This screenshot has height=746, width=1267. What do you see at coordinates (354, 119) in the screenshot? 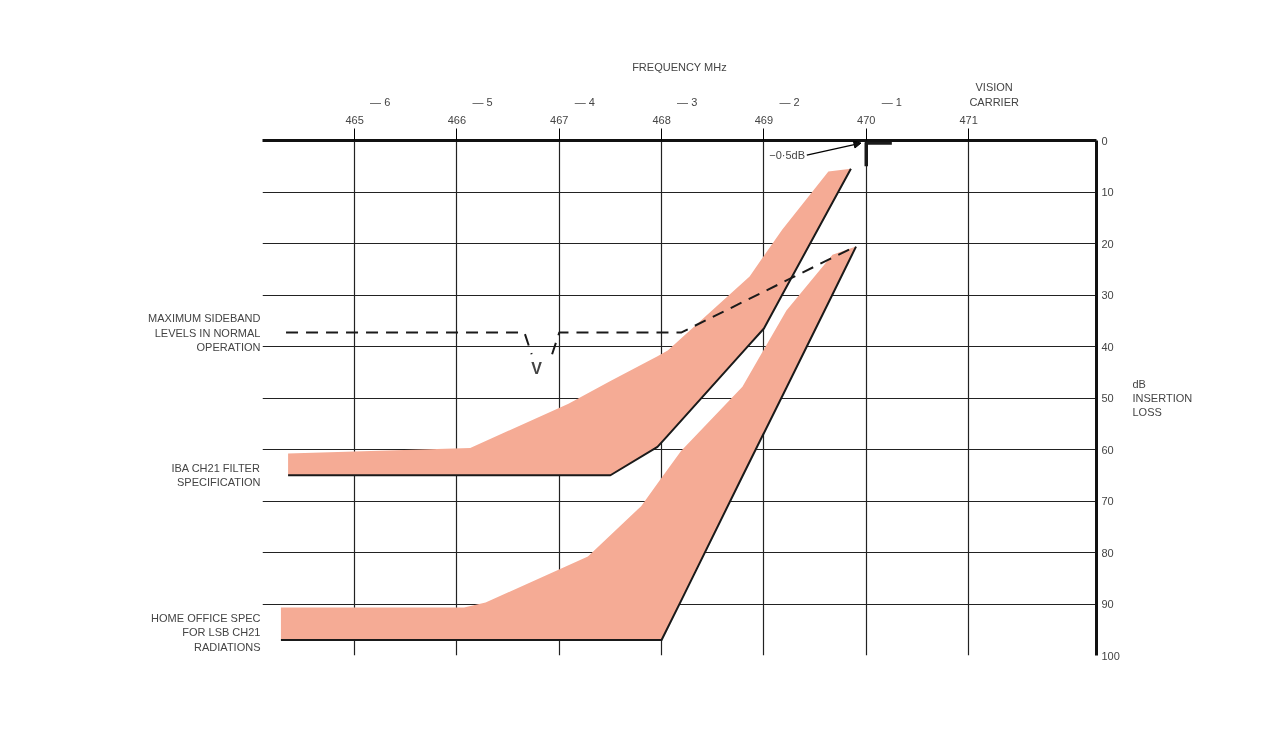
I see `x-tick-label: 465` at bounding box center [354, 119].